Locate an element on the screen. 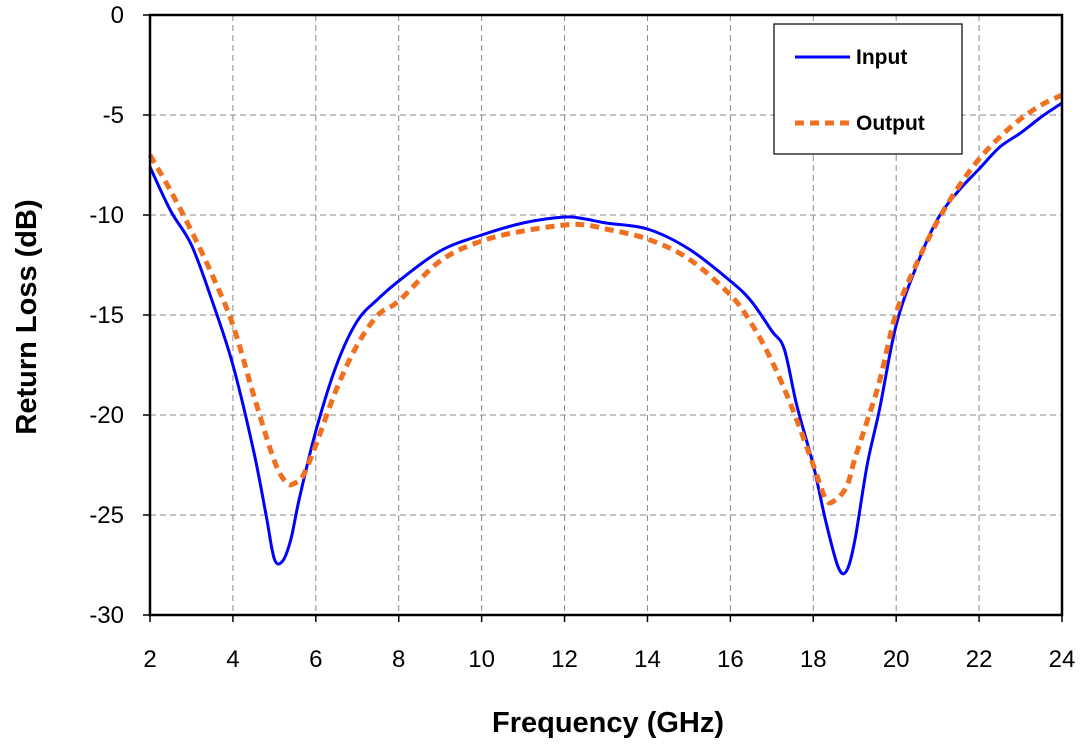 The width and height of the screenshot is (1085, 748). legend-box is located at coordinates (868, 89).